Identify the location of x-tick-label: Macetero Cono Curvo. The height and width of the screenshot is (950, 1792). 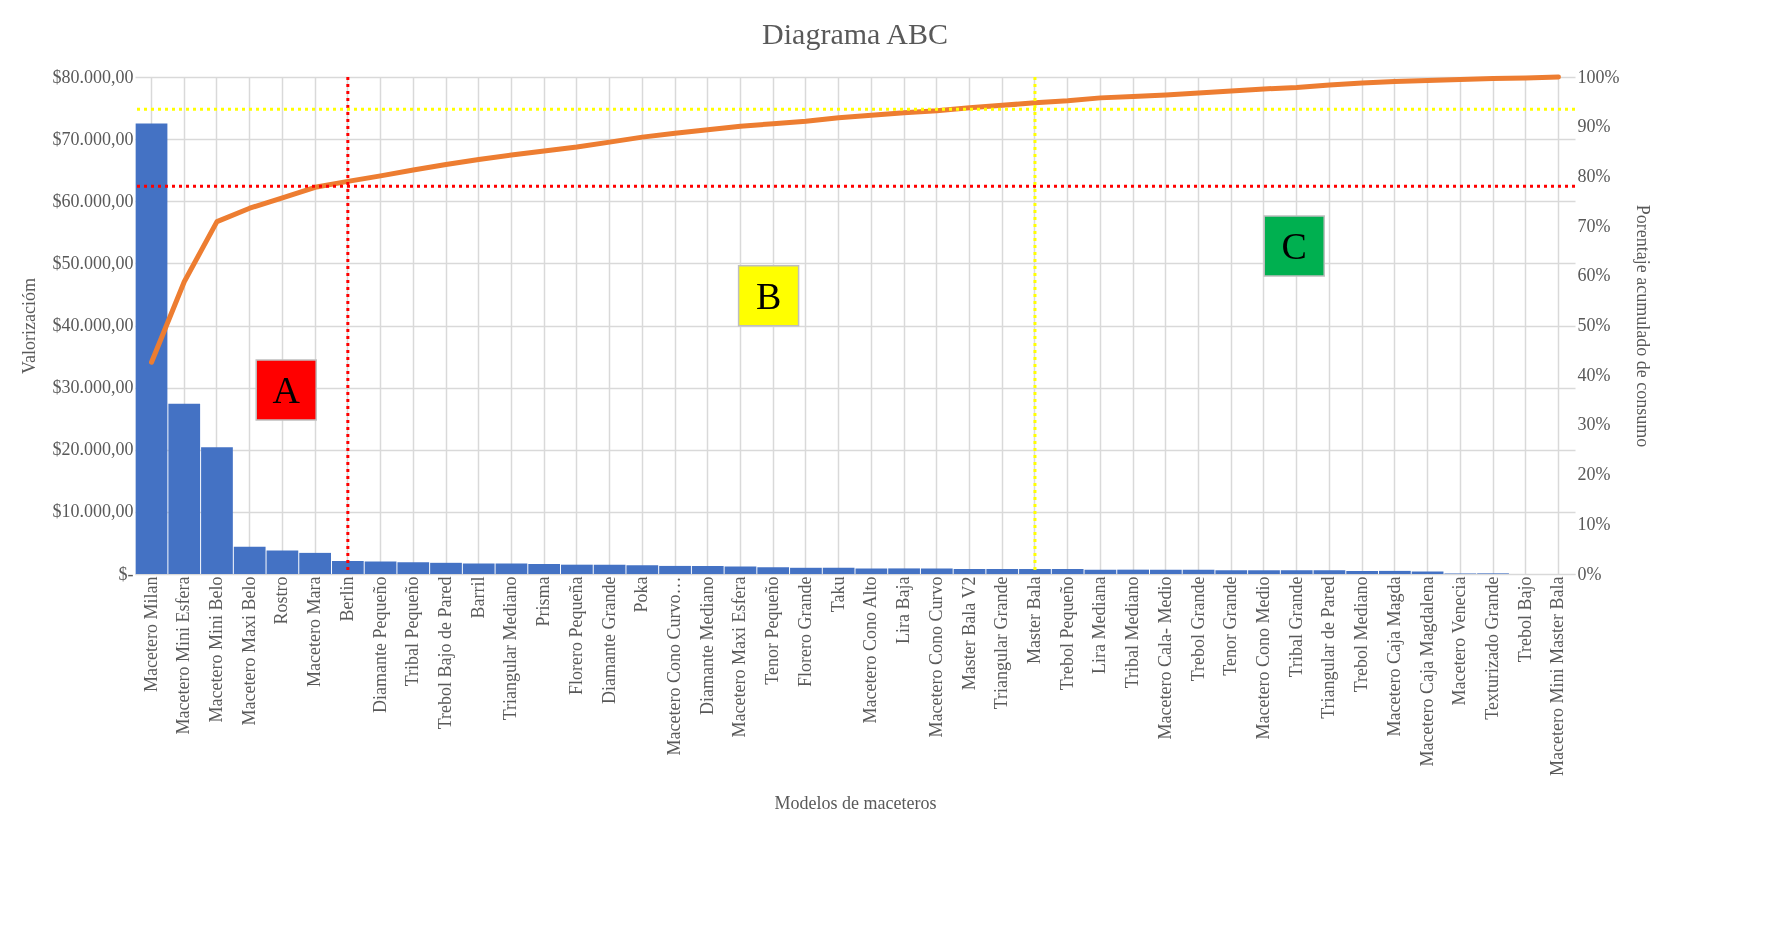
(935, 657).